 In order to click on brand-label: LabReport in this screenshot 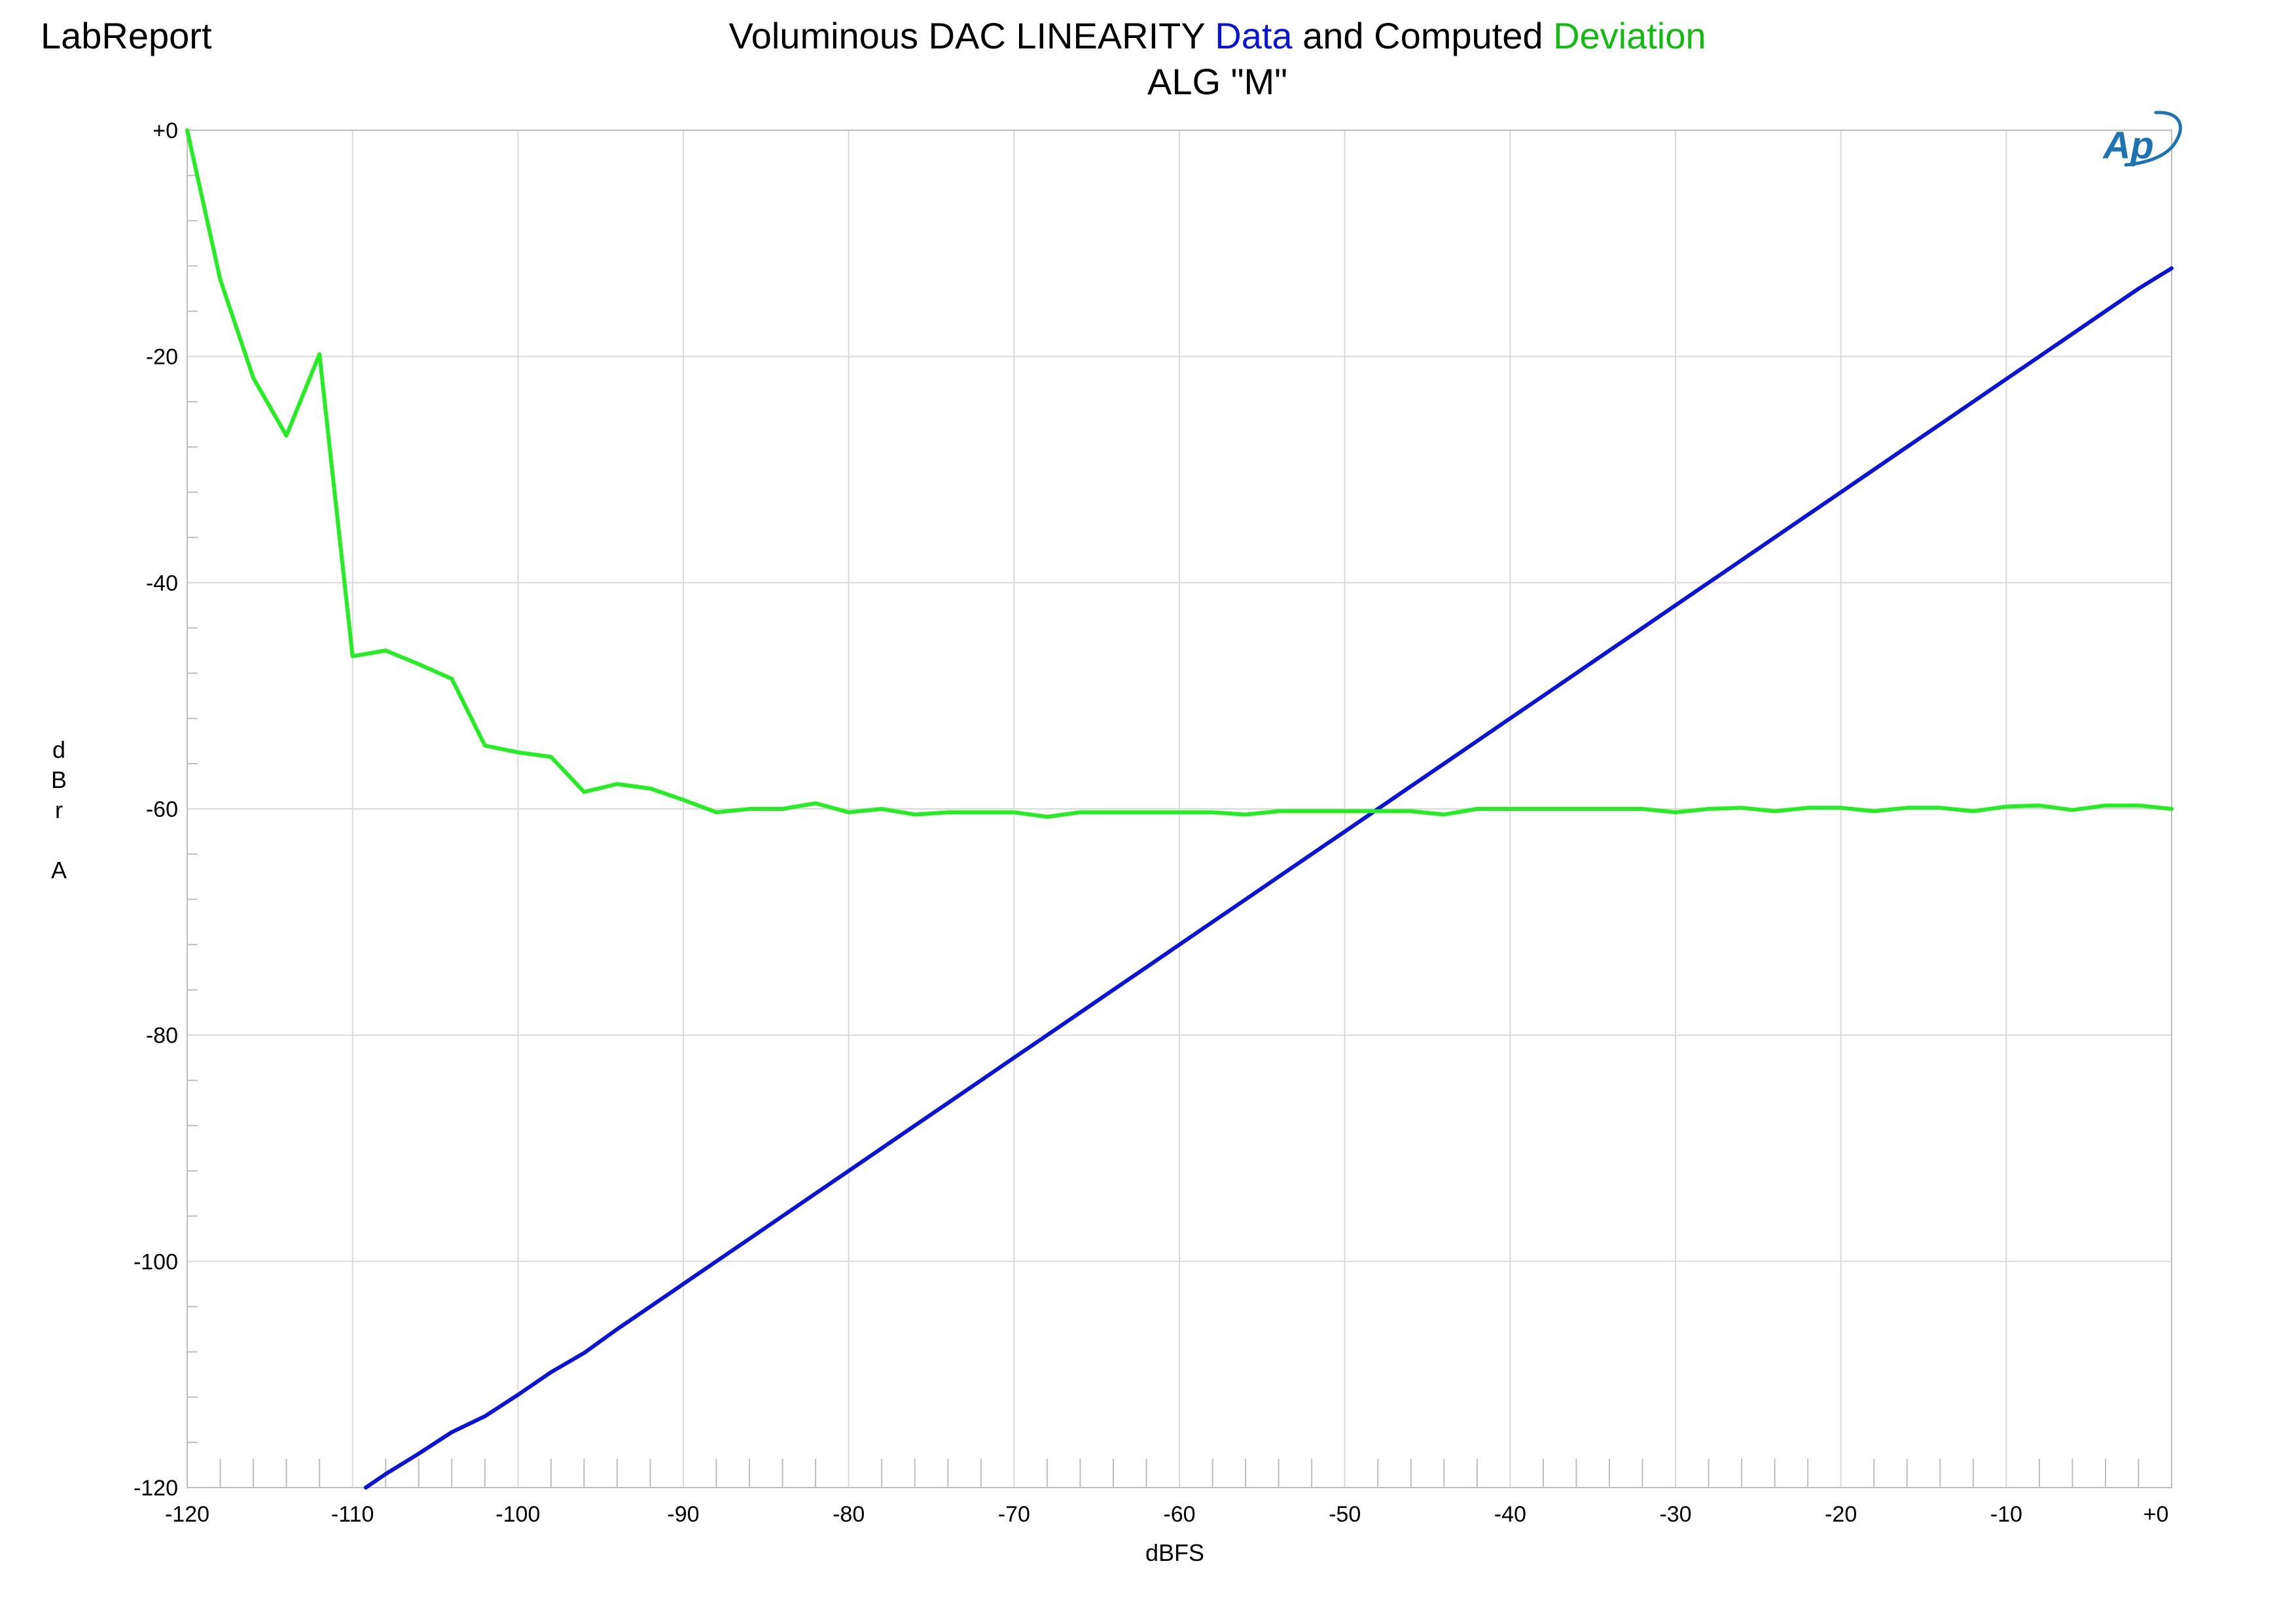, I will do `click(127, 35)`.